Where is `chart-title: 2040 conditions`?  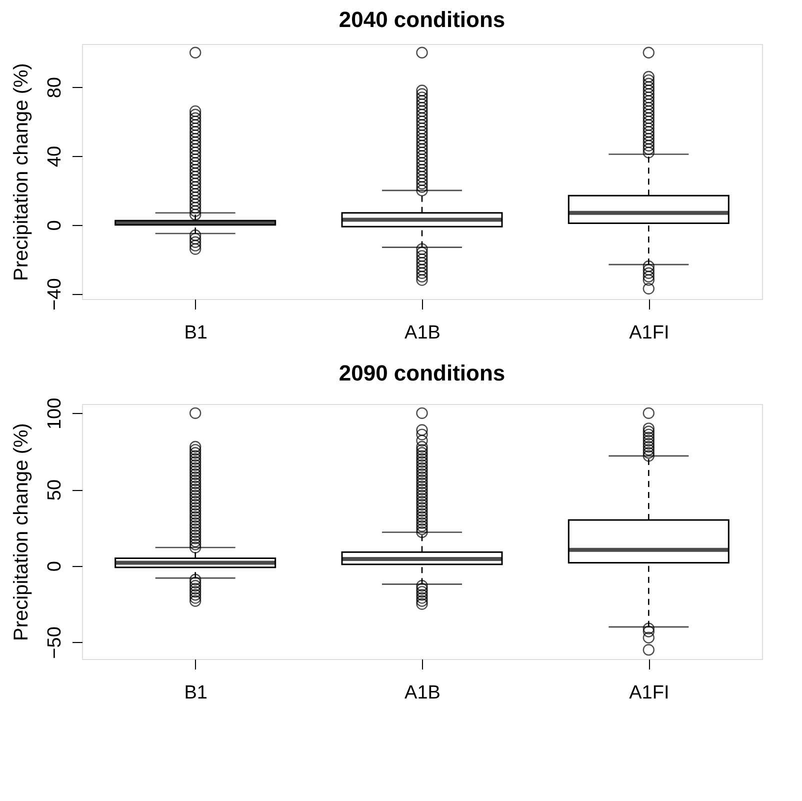 chart-title: 2040 conditions is located at coordinates (422, 19).